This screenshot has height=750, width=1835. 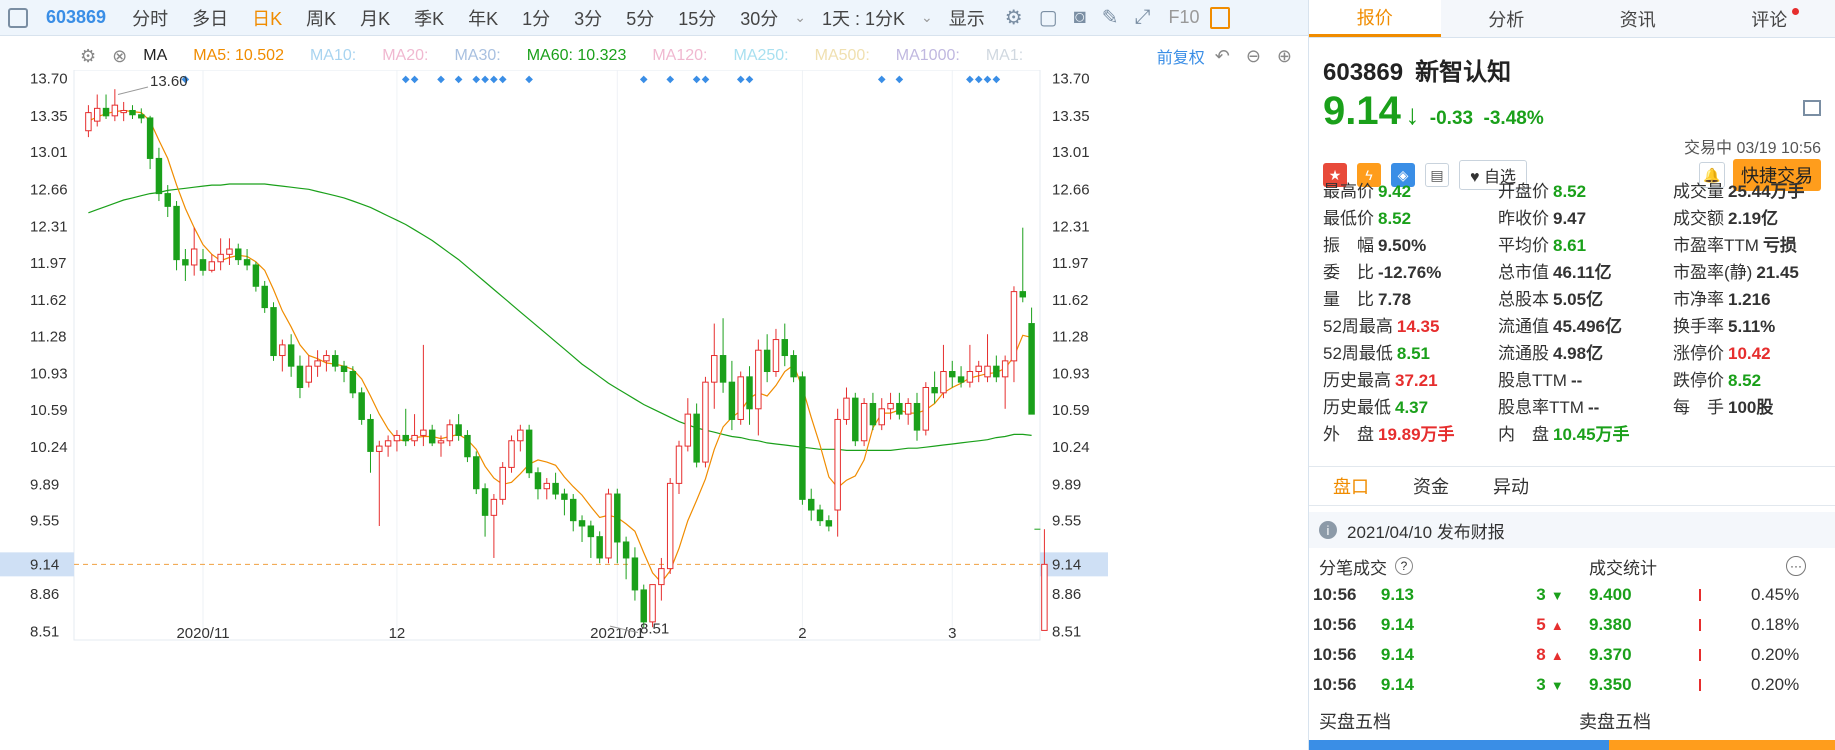 What do you see at coordinates (477, 55) in the screenshot?
I see `ma-legend-item: MA30:` at bounding box center [477, 55].